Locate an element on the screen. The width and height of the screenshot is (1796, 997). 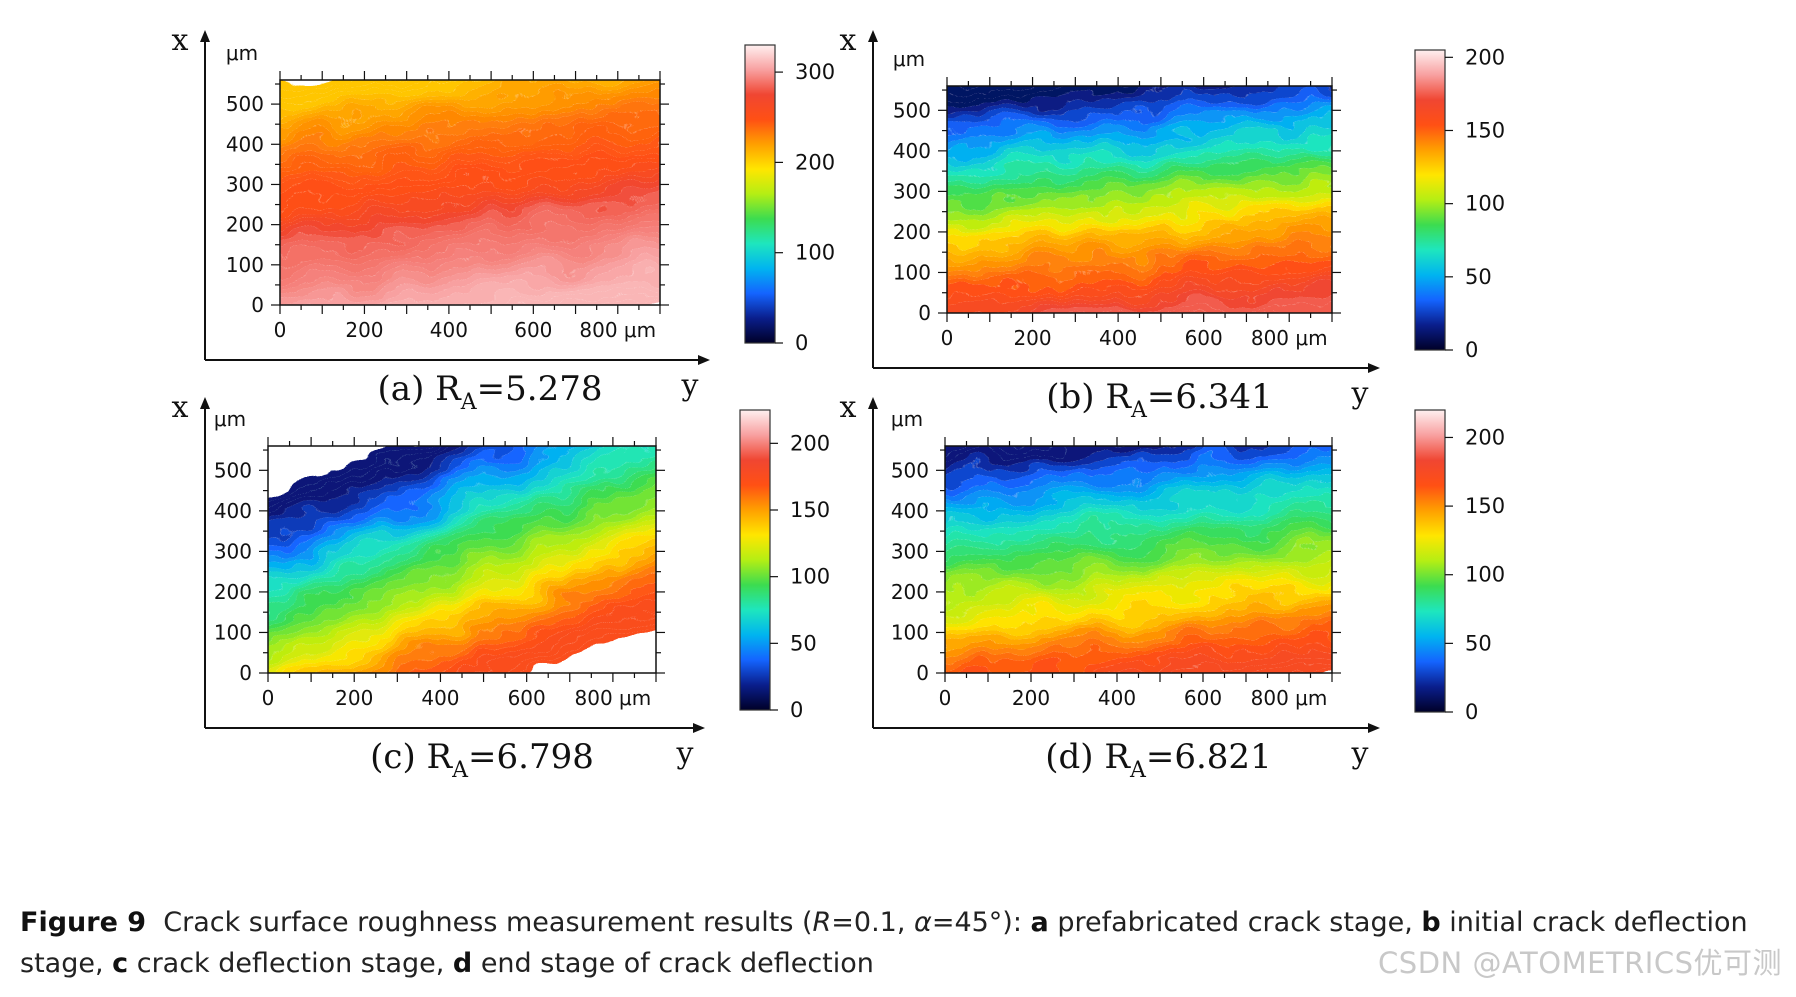
caption-R: R is located at coordinates (822, 922).